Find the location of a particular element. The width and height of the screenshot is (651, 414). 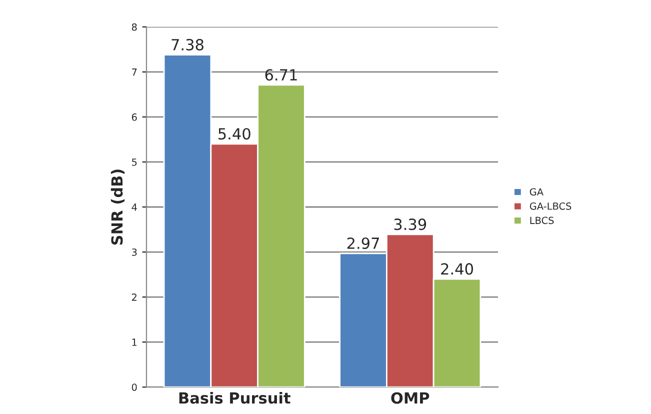

y-tick-label: 1 is located at coordinates (134, 342).